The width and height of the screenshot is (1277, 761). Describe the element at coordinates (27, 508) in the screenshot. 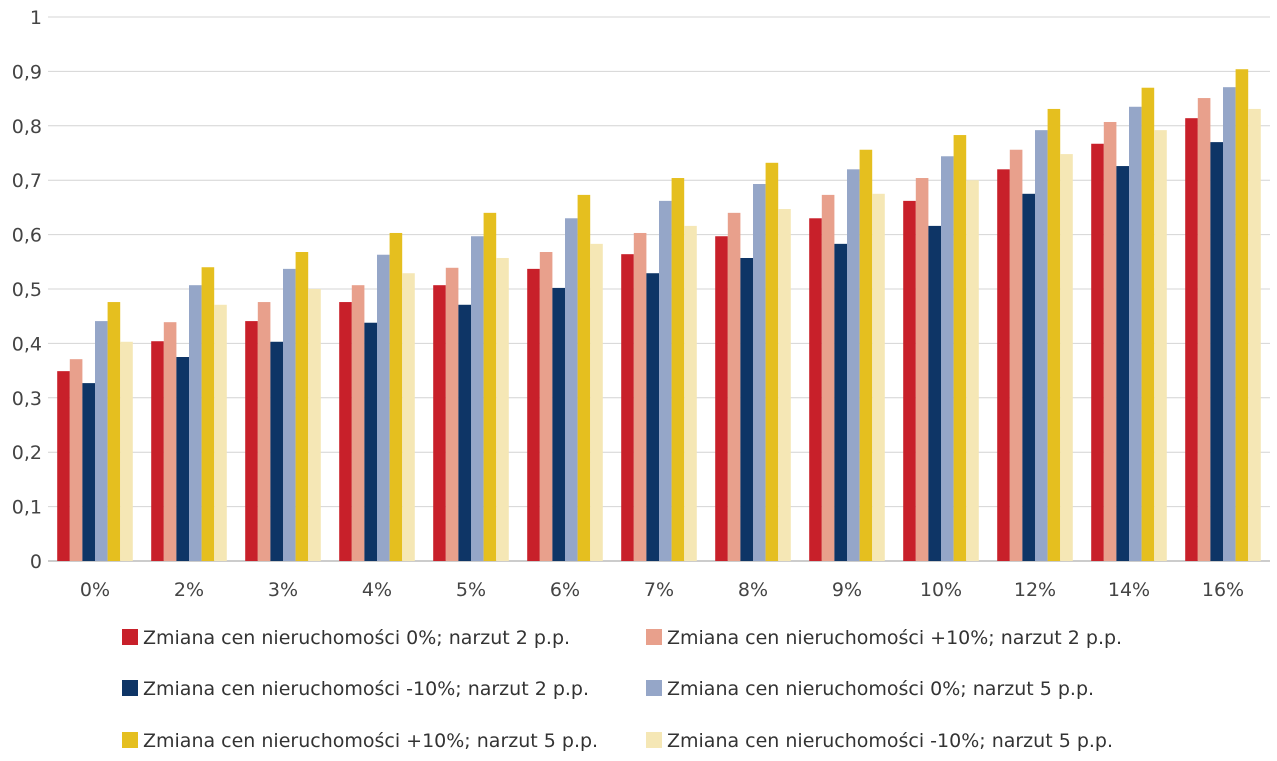

I see `y-tick-label: 0,1` at that location.